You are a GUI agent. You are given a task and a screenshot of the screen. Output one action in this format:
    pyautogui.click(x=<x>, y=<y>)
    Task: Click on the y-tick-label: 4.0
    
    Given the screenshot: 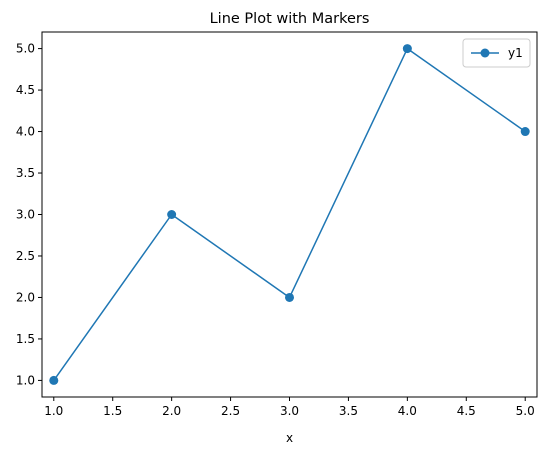 What is the action you would take?
    pyautogui.click(x=25, y=132)
    